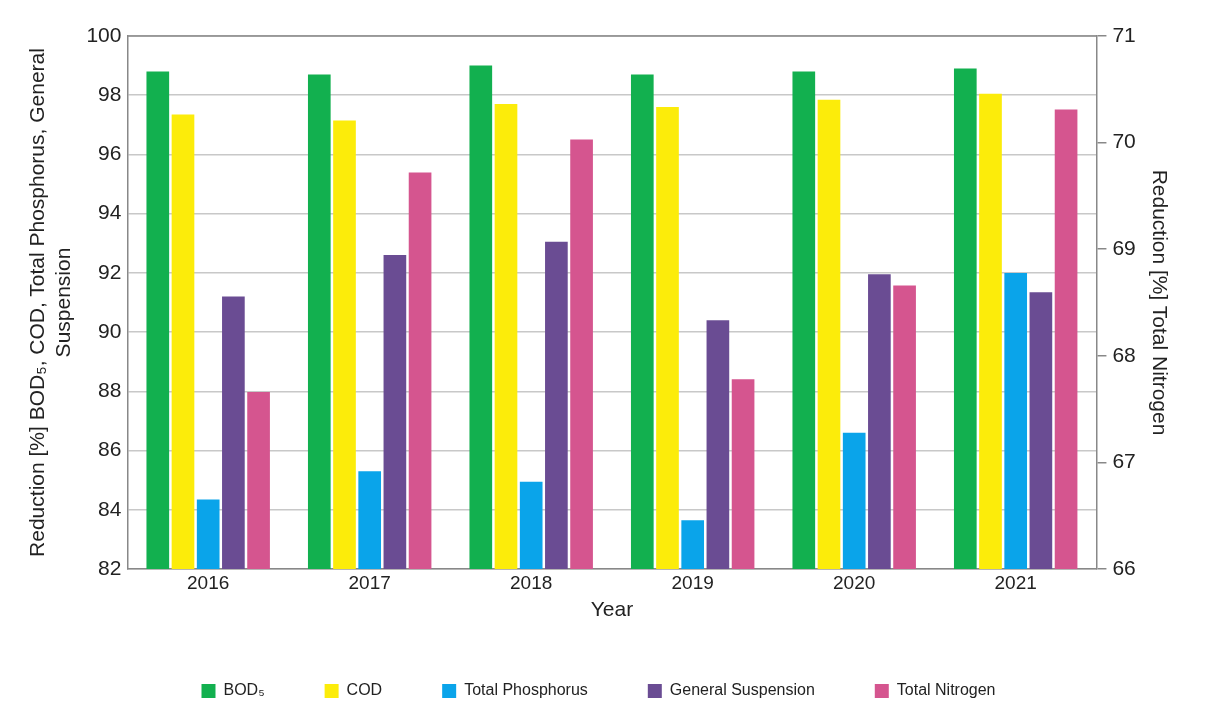  Describe the element at coordinates (110, 567) in the screenshot. I see `y-tick-label: 82` at that location.